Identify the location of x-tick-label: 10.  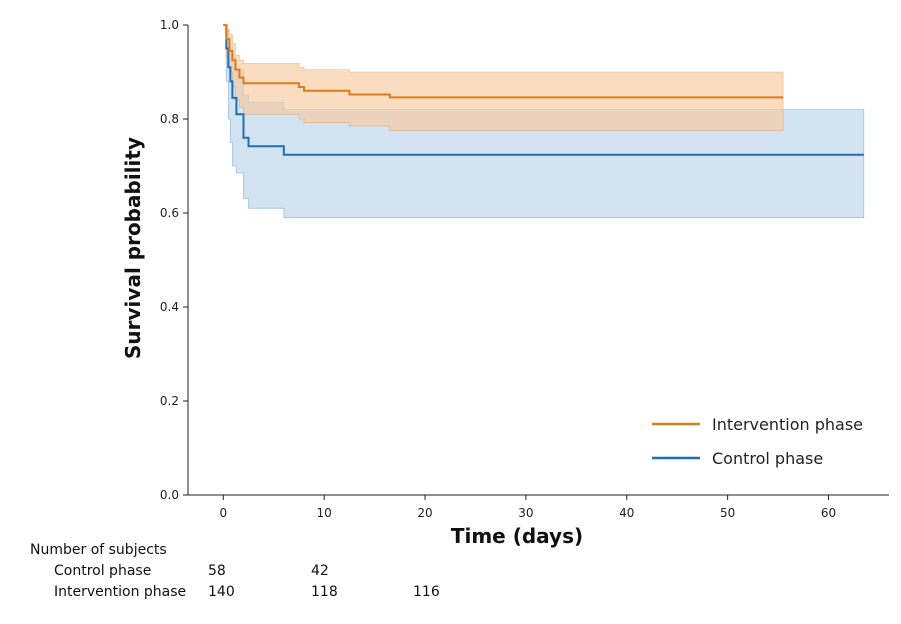
(324, 513).